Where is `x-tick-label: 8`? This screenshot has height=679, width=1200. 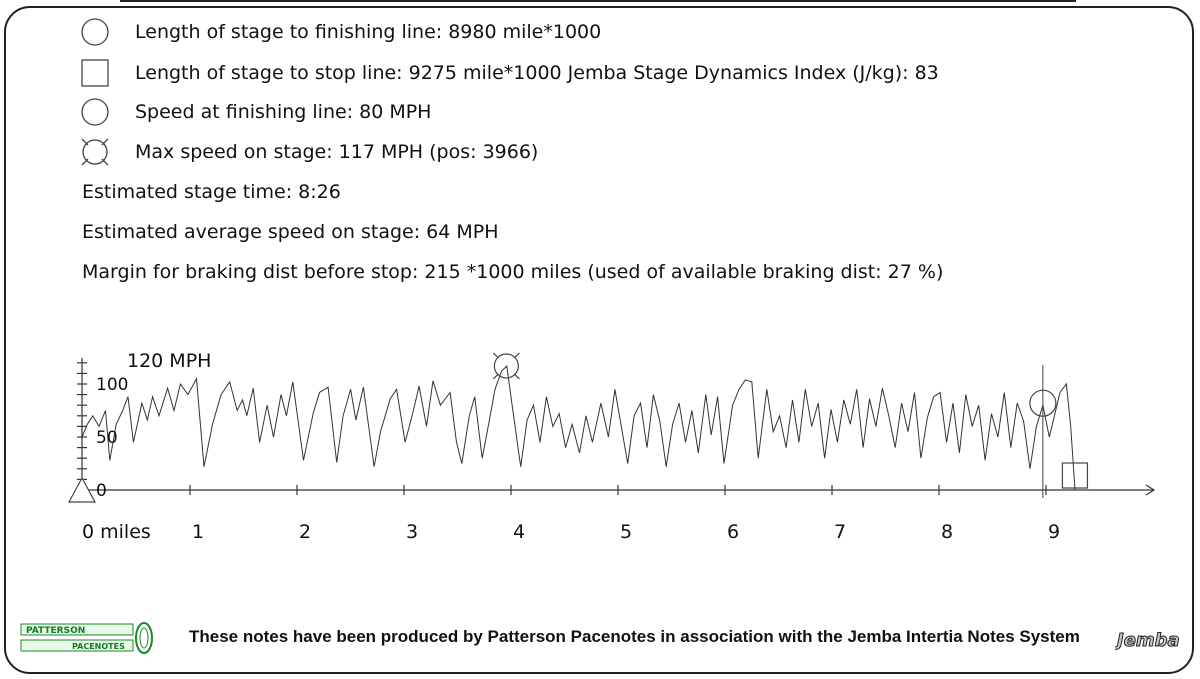 x-tick-label: 8 is located at coordinates (947, 532).